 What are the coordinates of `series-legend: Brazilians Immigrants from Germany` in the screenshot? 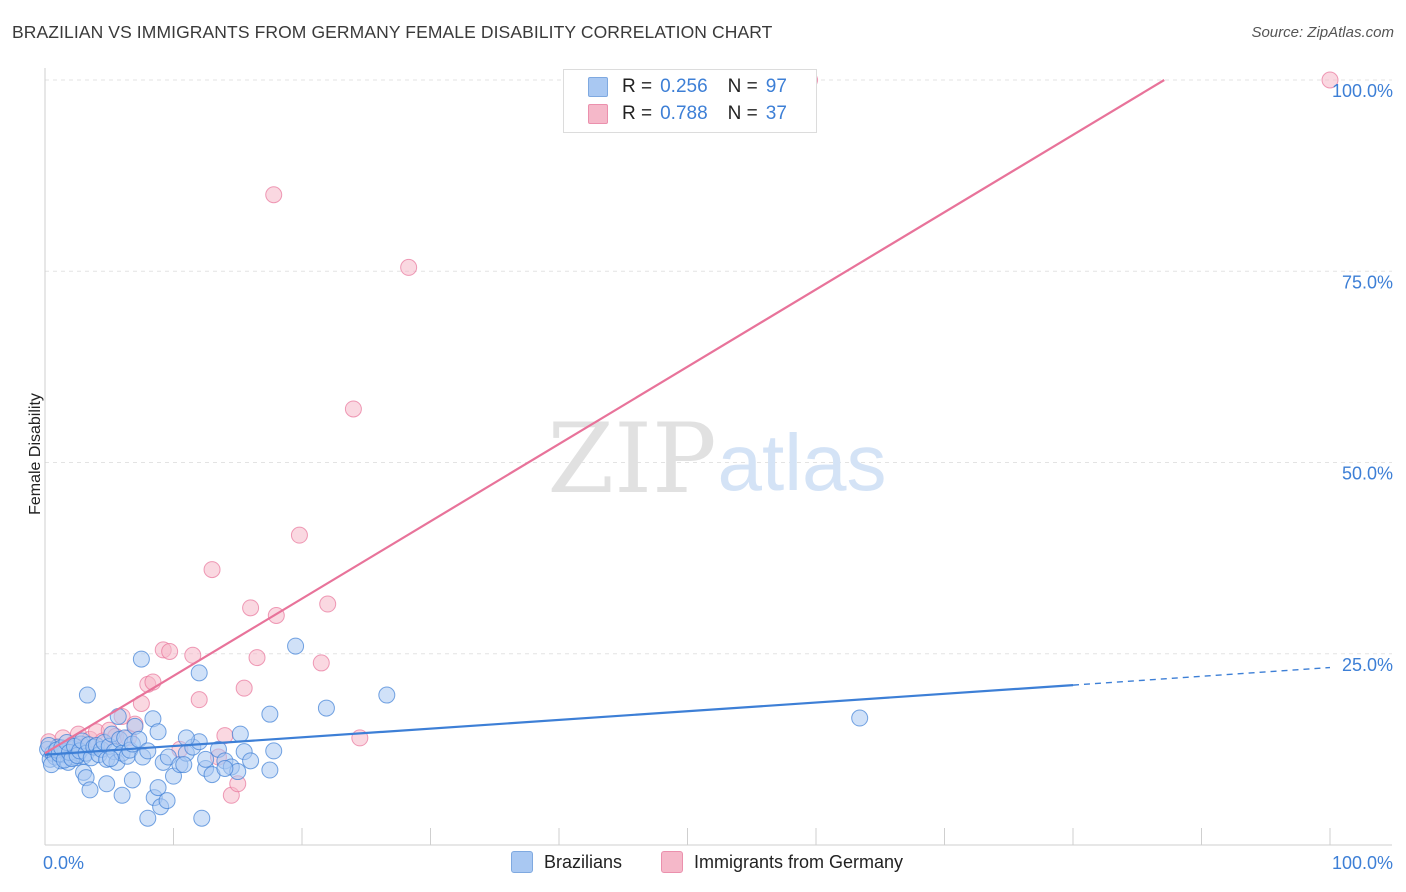 It's located at (703, 865).